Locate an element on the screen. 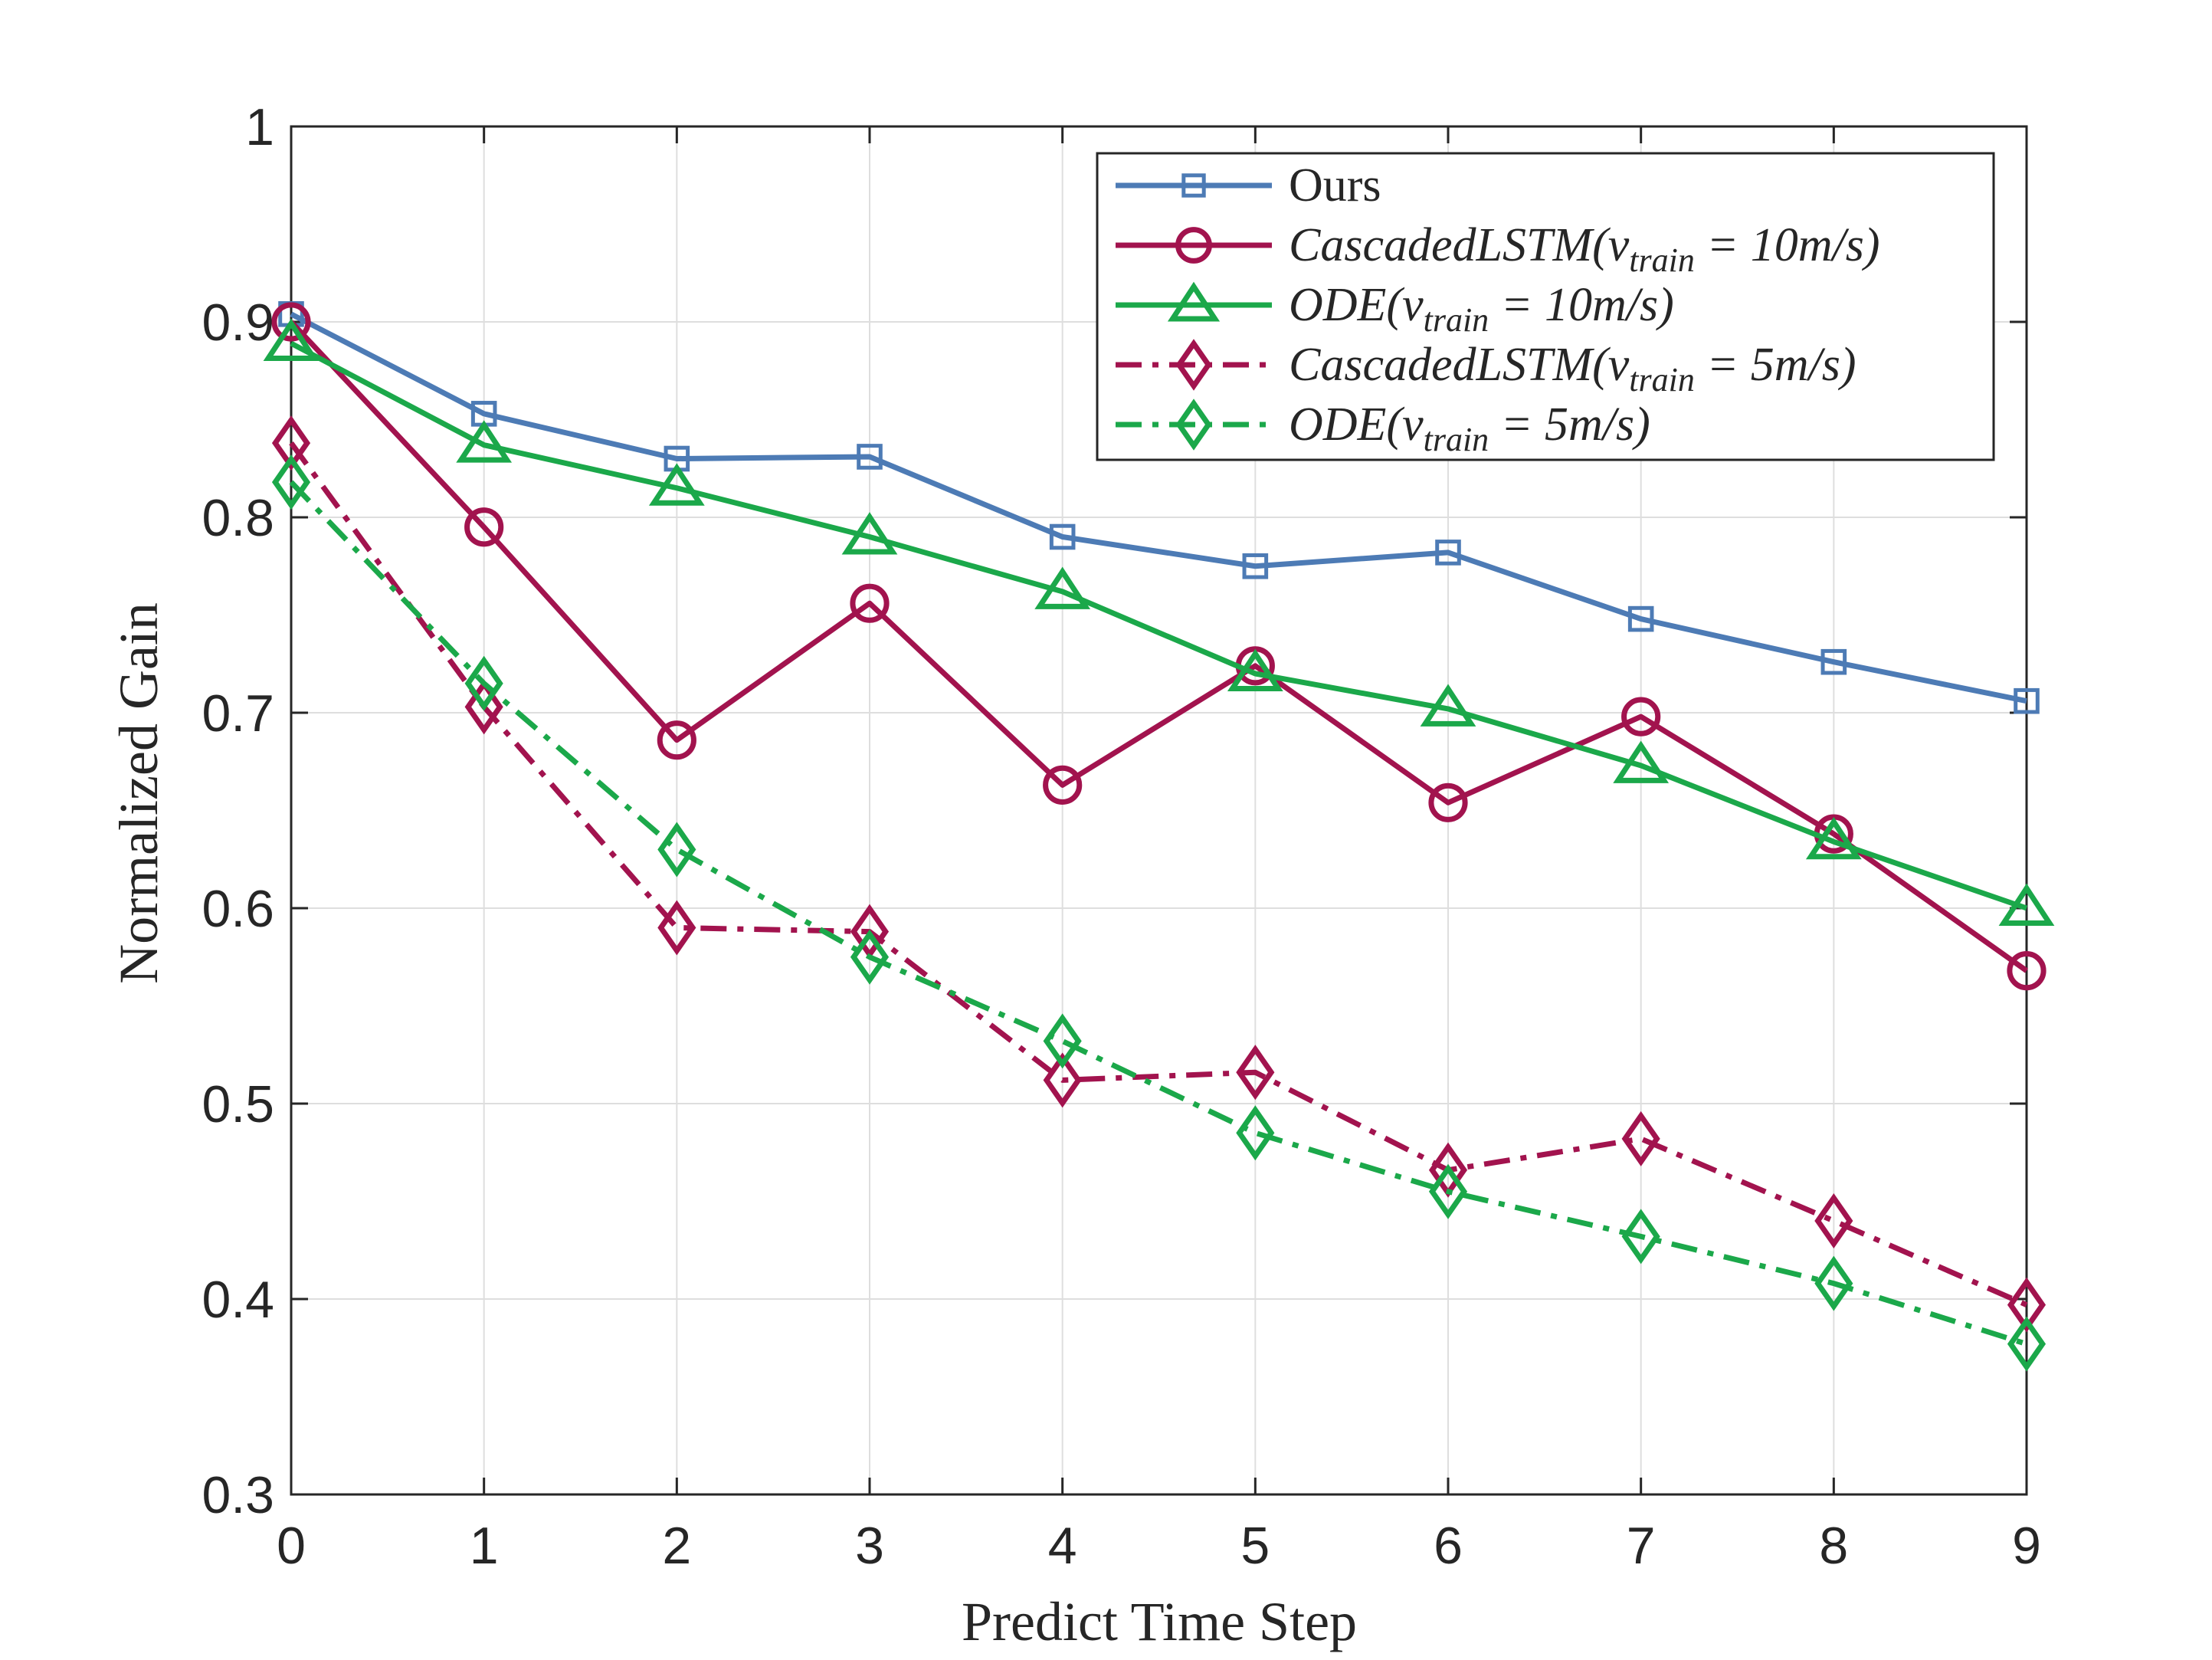 This screenshot has width=2212, height=1660. legend-entry: CascadedLSTM(vtrain = 10m/s) is located at coordinates (1498, 249).